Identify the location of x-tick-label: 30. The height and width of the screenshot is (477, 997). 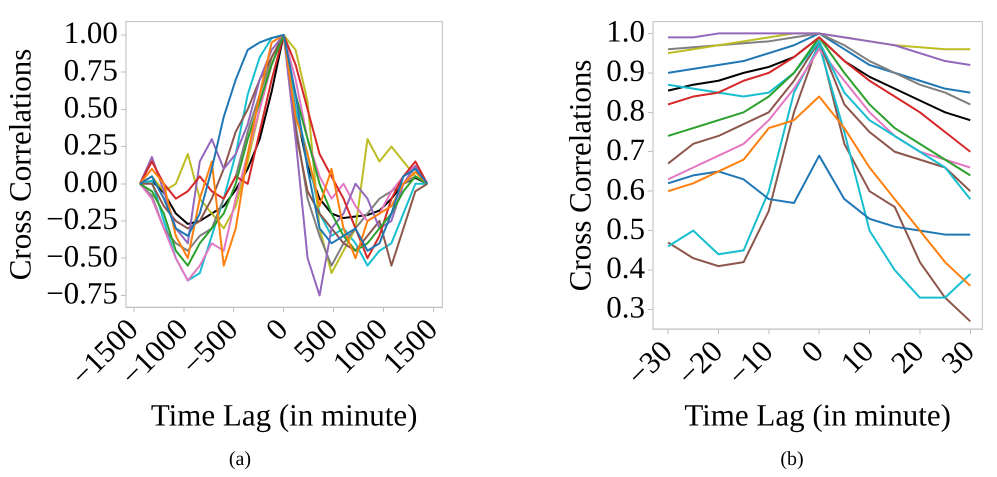
(957, 356).